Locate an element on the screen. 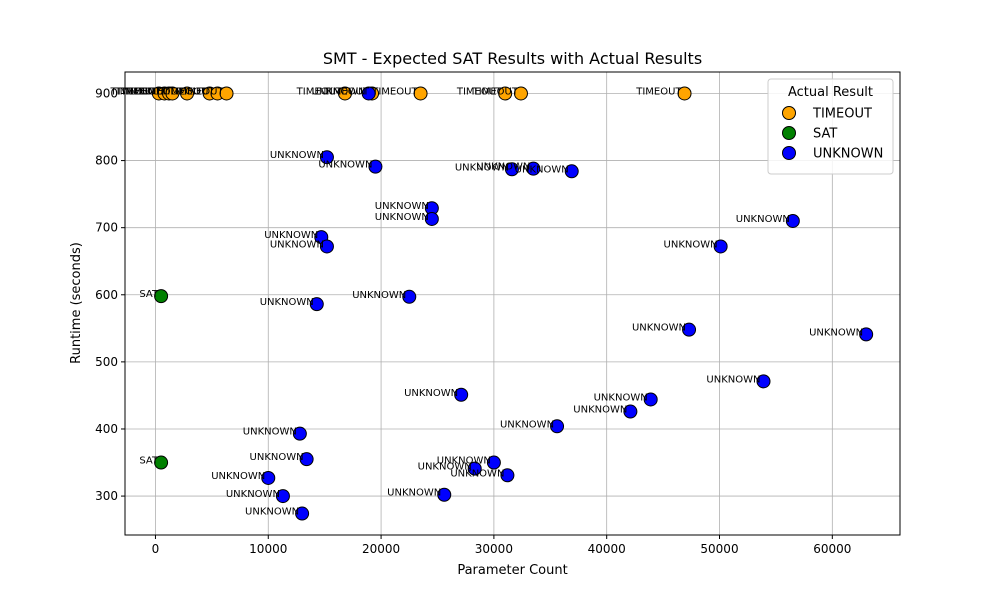 Image resolution: width=1000 pixels, height=600 pixels. legend-box is located at coordinates (830, 126).